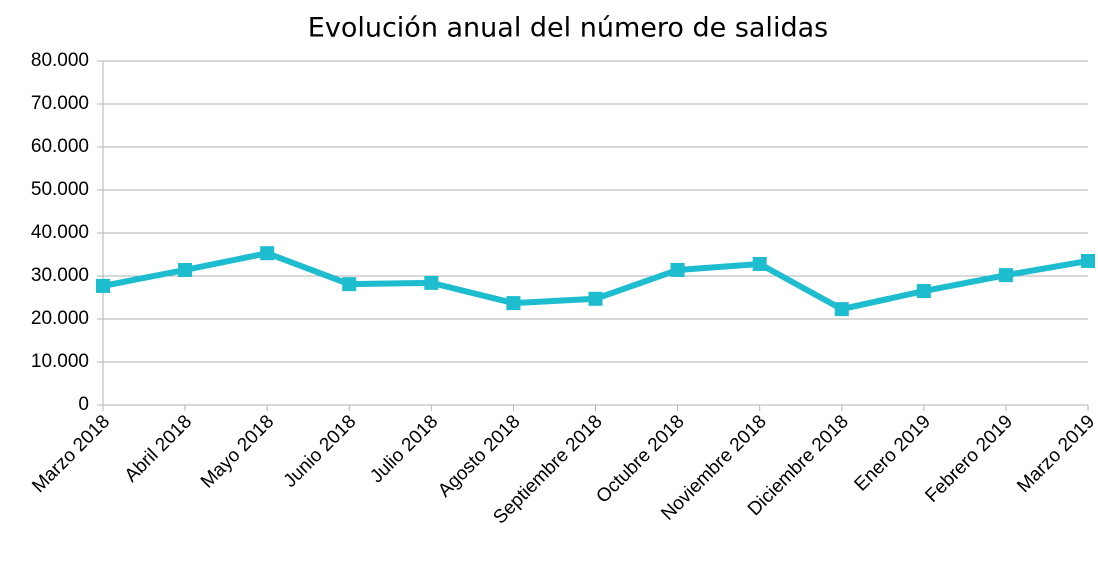  I want to click on x-tick-label: Junio 2018, so click(320, 451).